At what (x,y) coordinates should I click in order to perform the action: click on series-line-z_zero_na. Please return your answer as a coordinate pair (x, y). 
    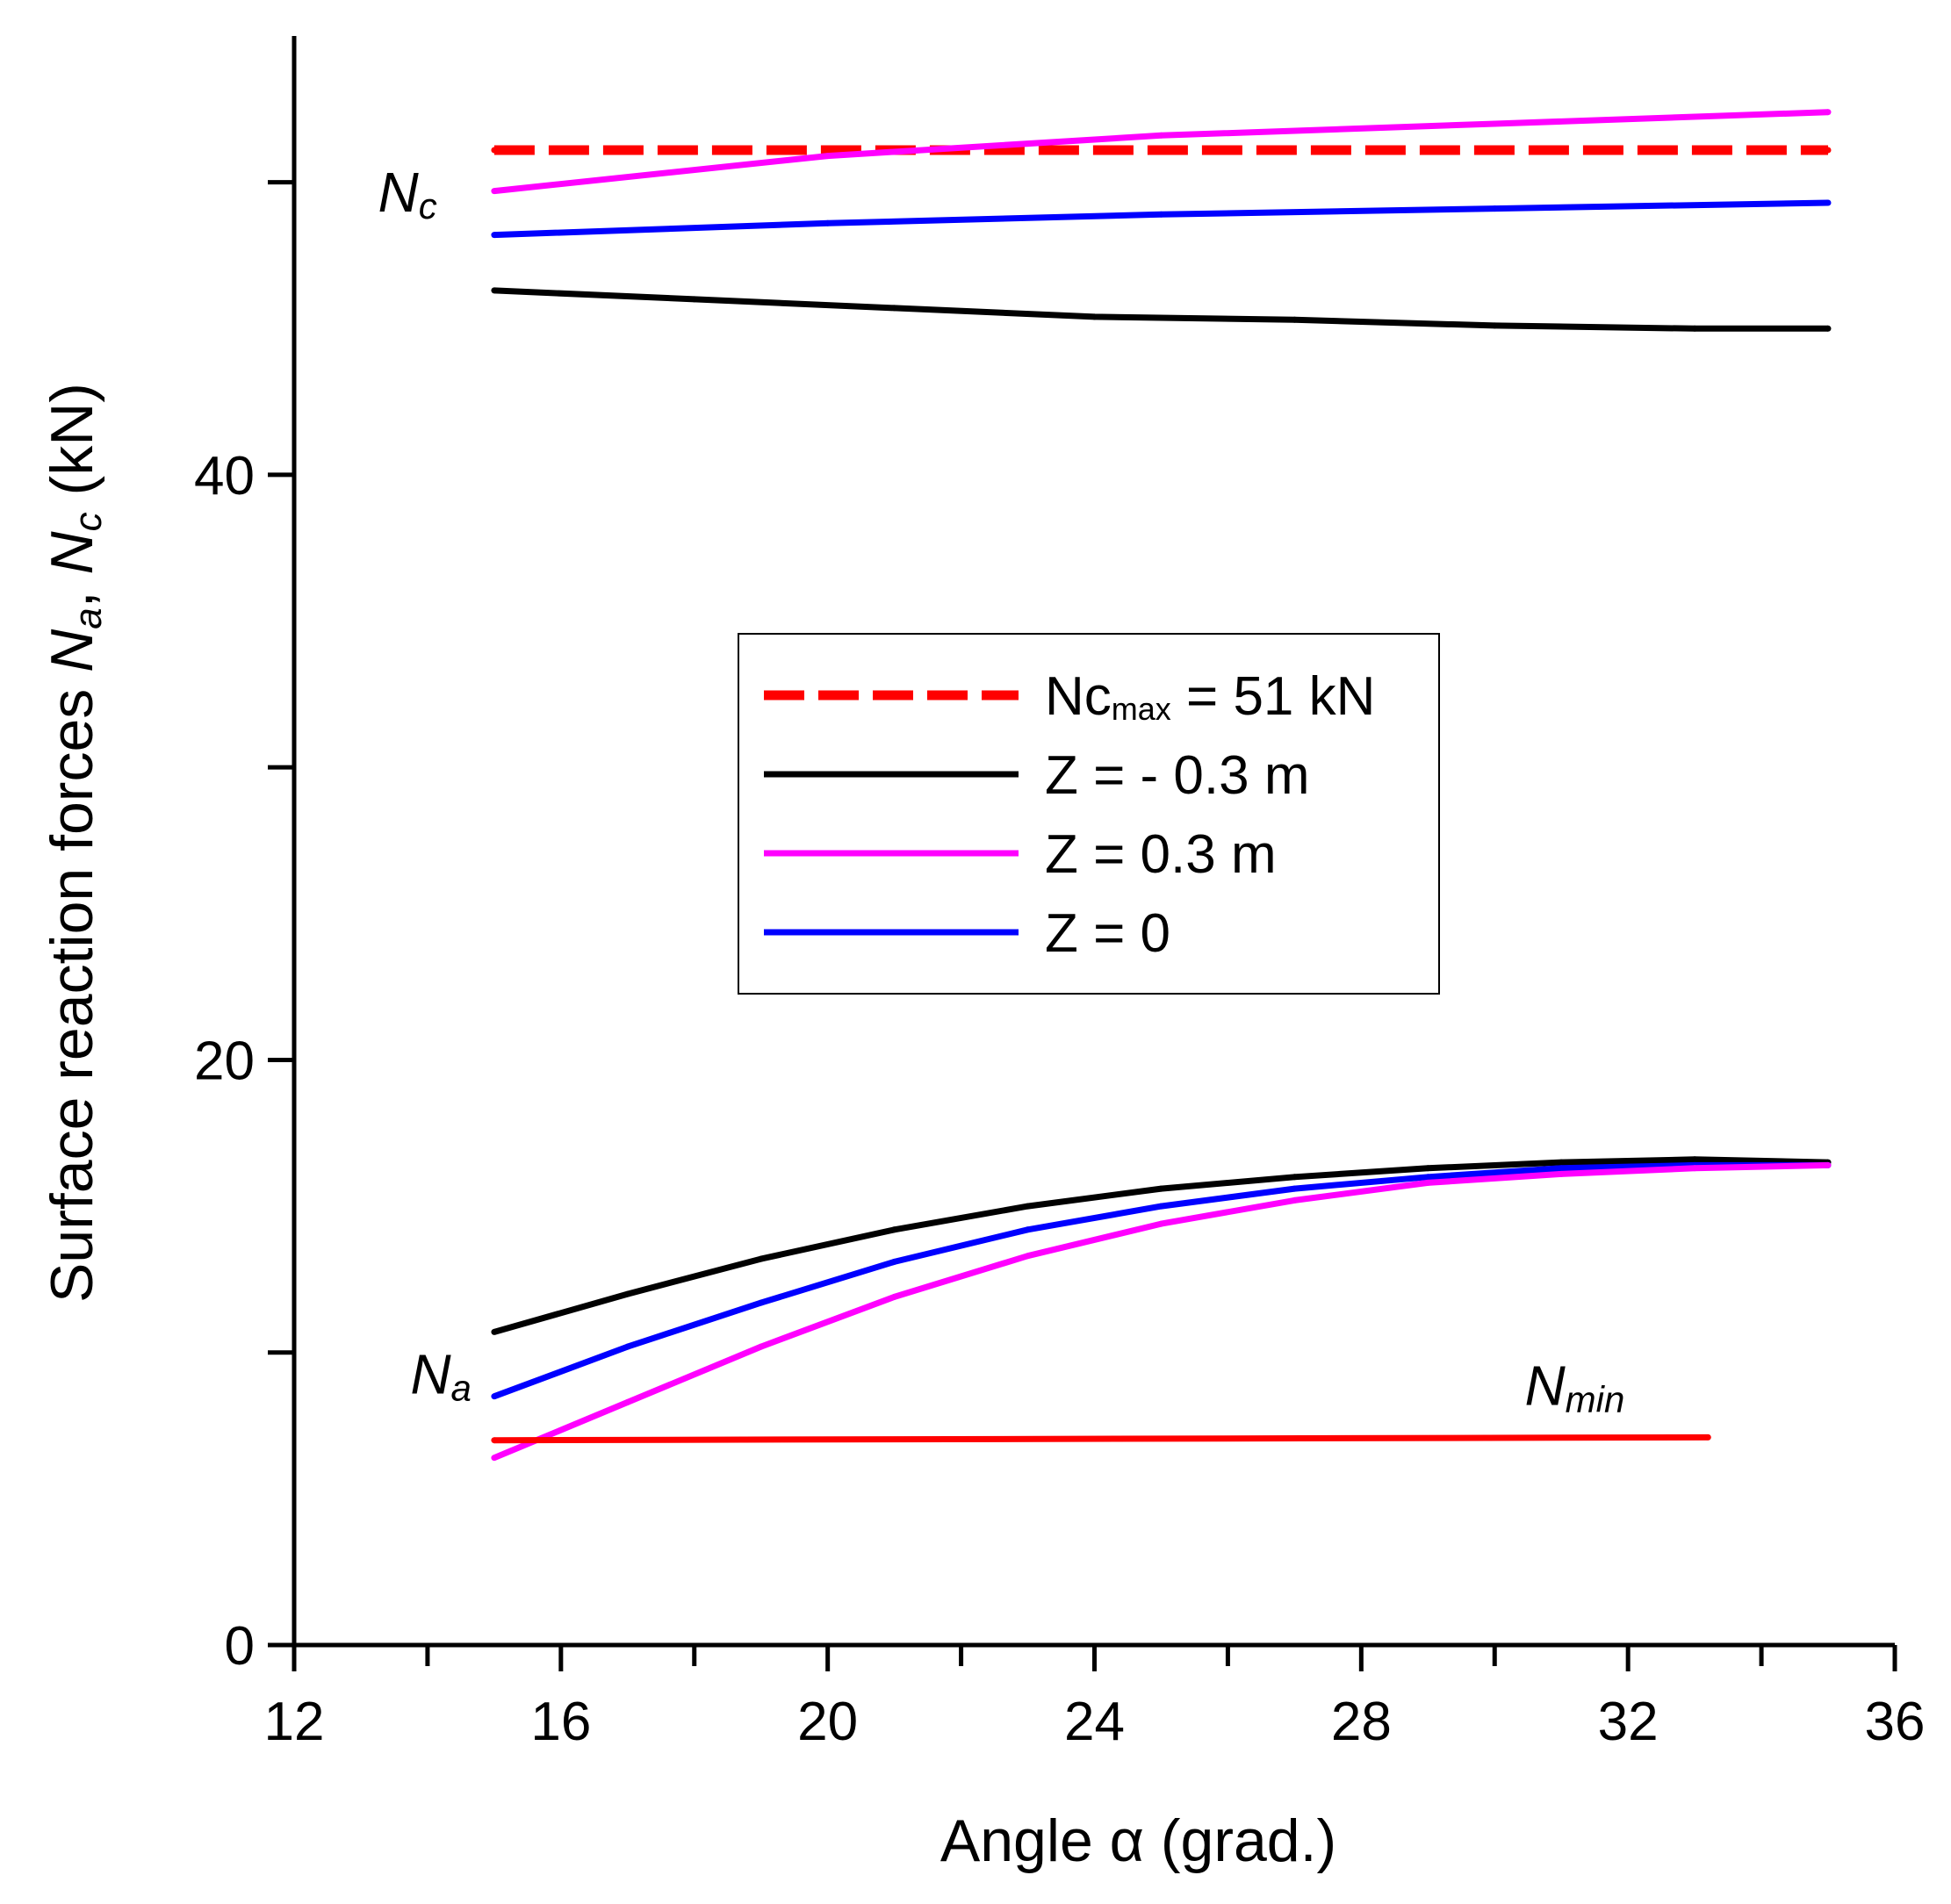
    Looking at the image, I should click on (1160, 1280).